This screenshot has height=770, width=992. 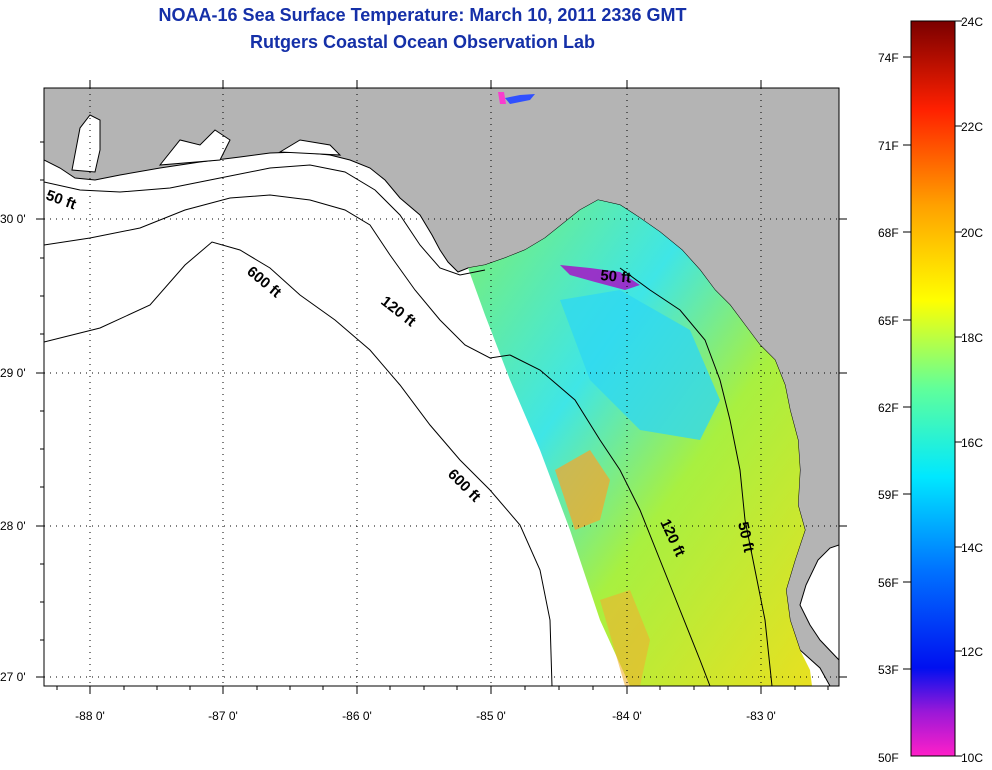 I want to click on colorbar-f-label: 71F, so click(x=888, y=146).